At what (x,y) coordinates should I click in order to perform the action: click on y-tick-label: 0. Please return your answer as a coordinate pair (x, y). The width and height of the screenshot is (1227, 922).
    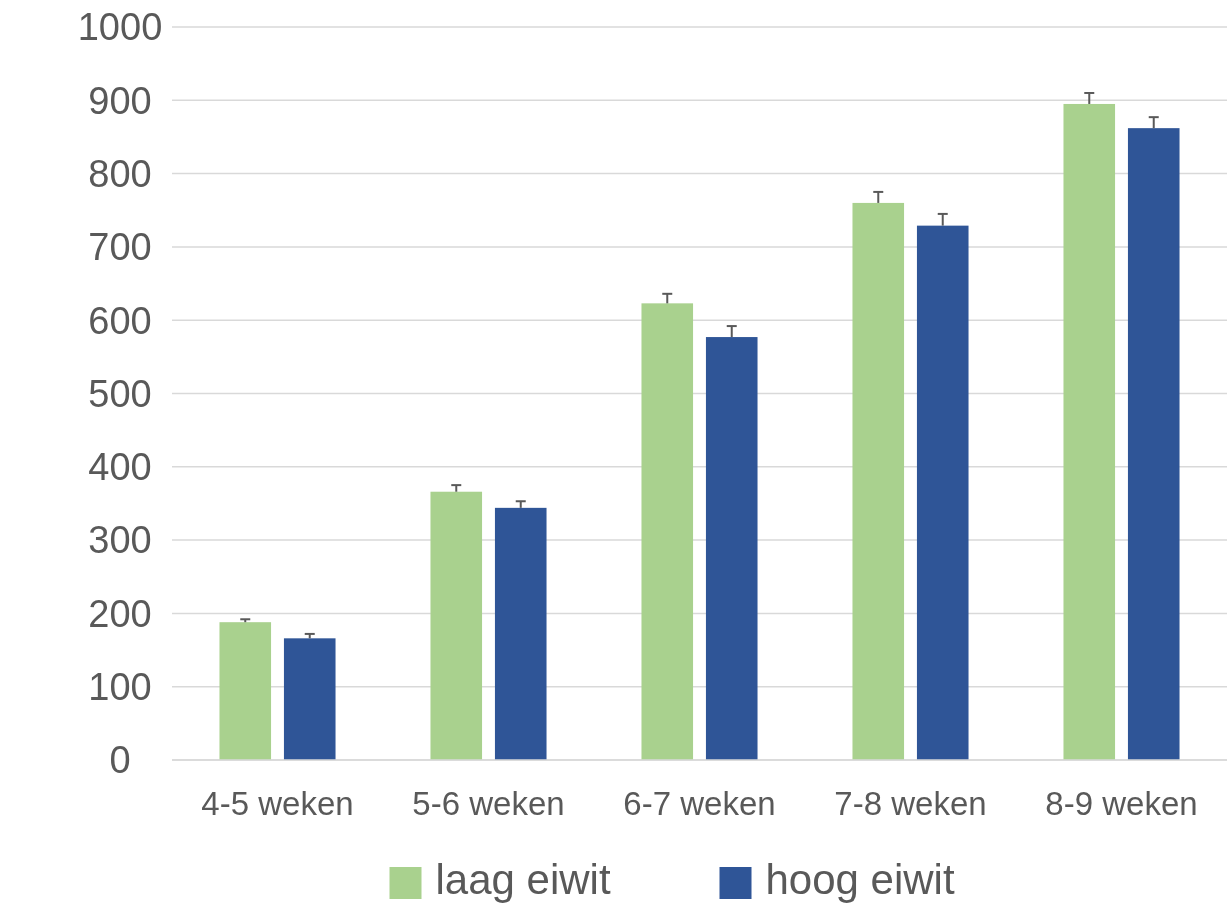
    Looking at the image, I should click on (120, 760).